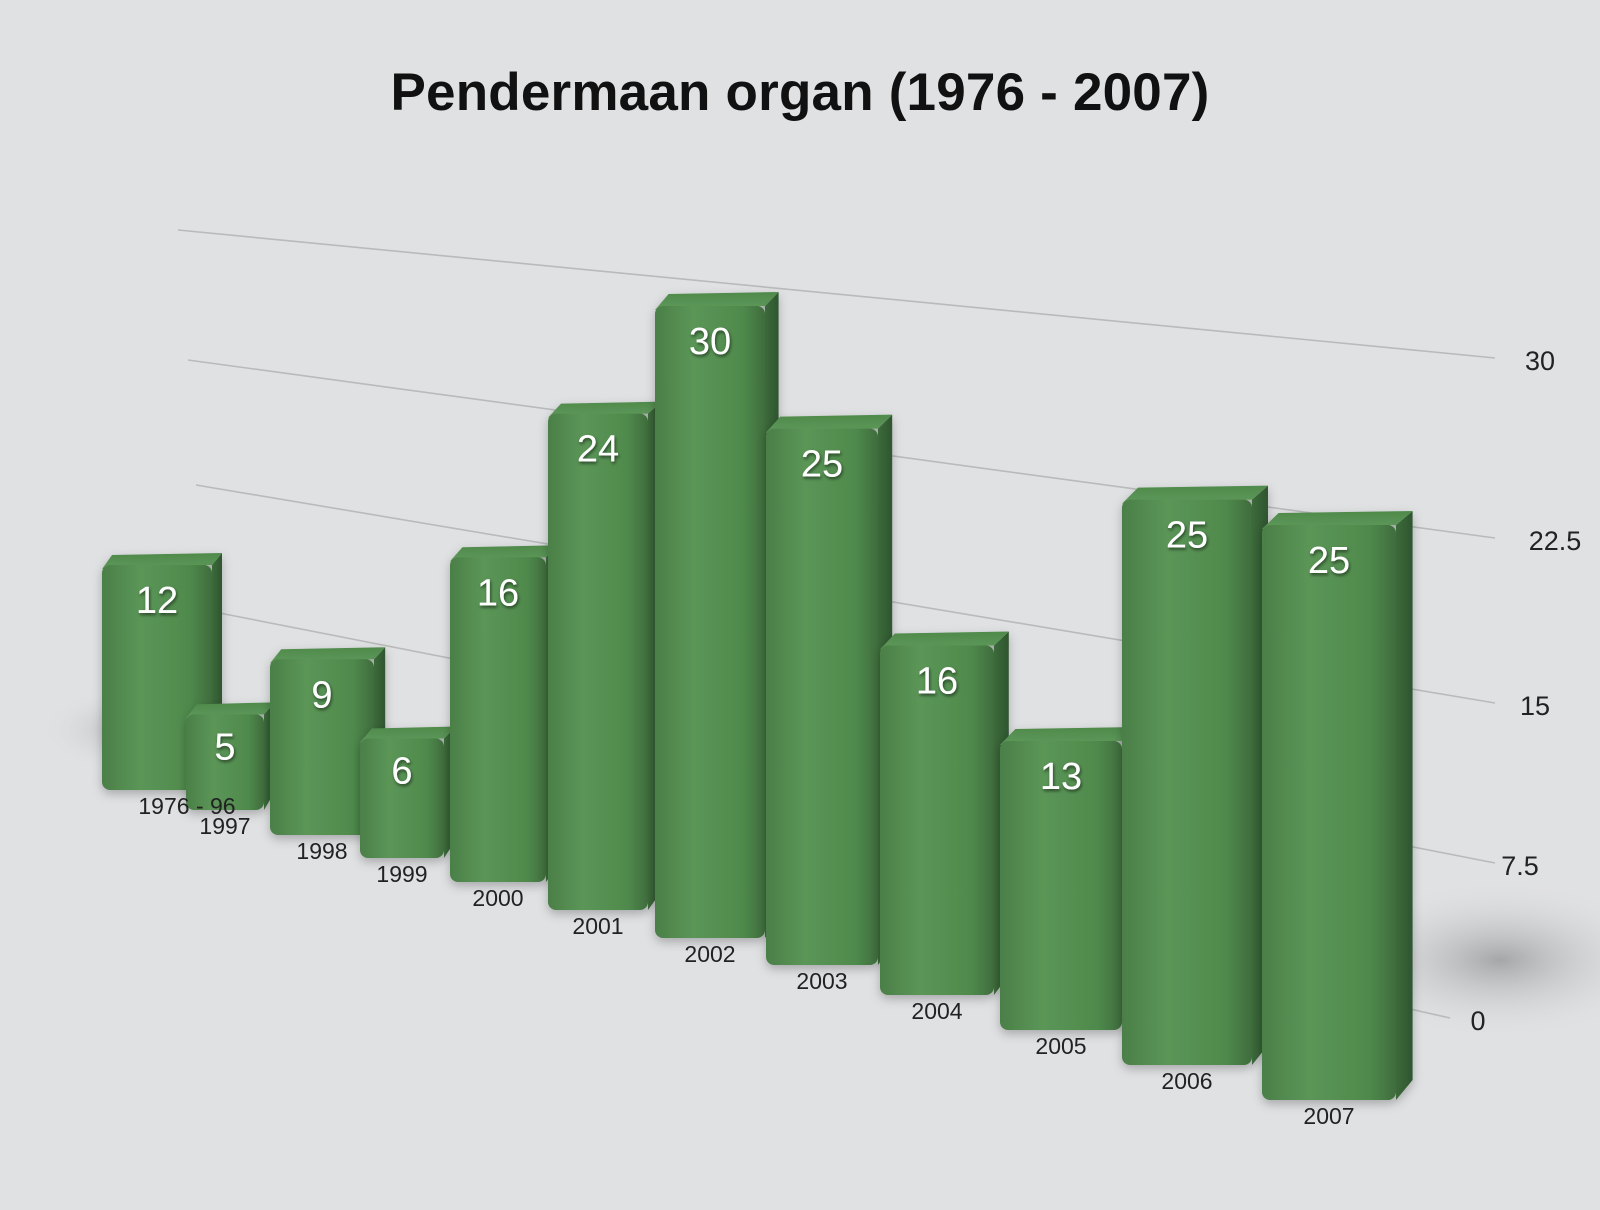 The height and width of the screenshot is (1210, 1600). What do you see at coordinates (836, 294) in the screenshot?
I see `gridline` at bounding box center [836, 294].